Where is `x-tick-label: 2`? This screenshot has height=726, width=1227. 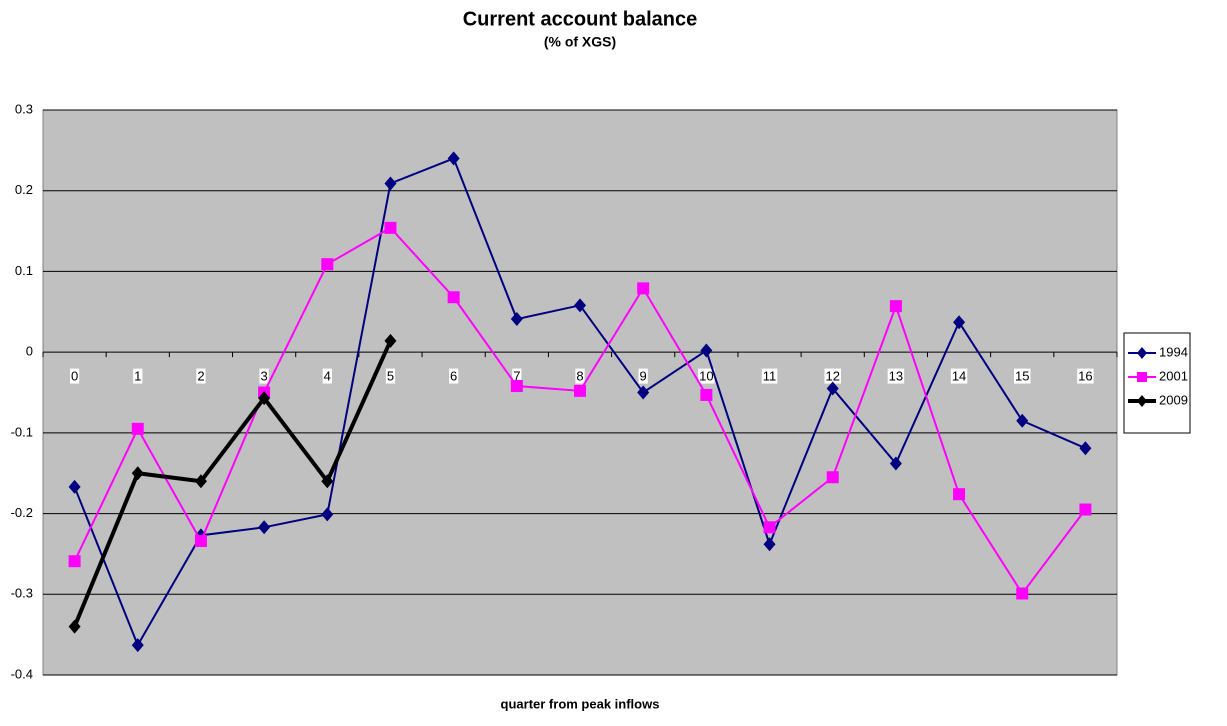
x-tick-label: 2 is located at coordinates (200, 376).